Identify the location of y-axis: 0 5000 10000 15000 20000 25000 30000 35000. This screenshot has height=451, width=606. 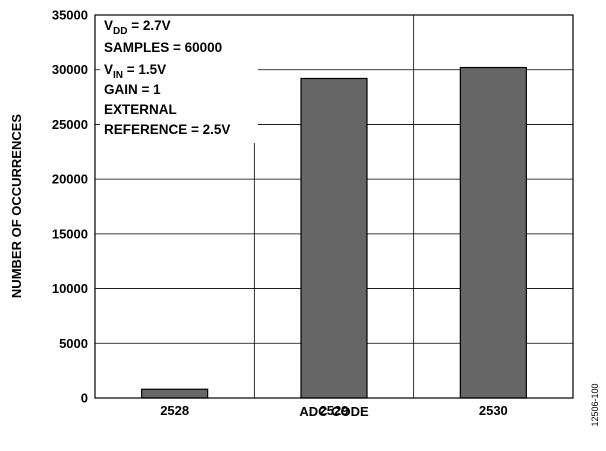
(70, 207).